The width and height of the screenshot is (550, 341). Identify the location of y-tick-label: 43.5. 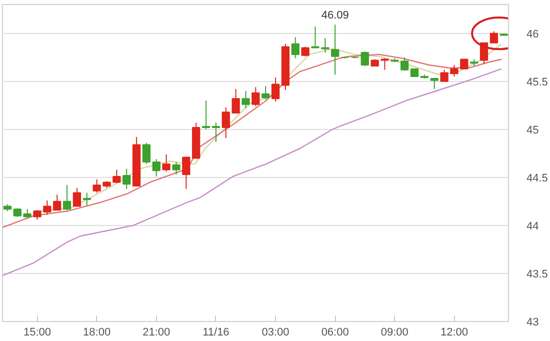
(537, 274).